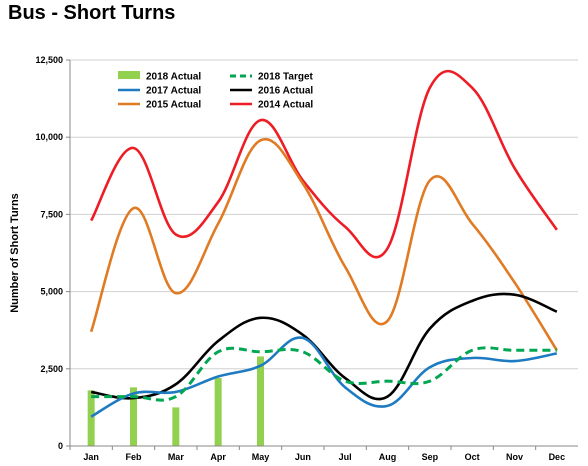  I want to click on x-tick-label: Jan, so click(91, 457).